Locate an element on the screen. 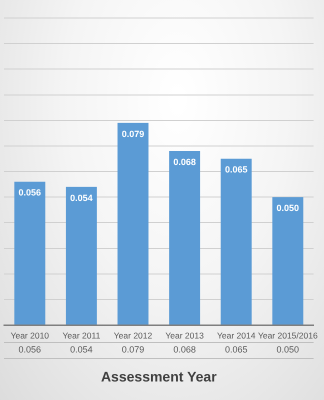 Image resolution: width=324 pixels, height=400 pixels. data-label: 0.079 is located at coordinates (133, 349).